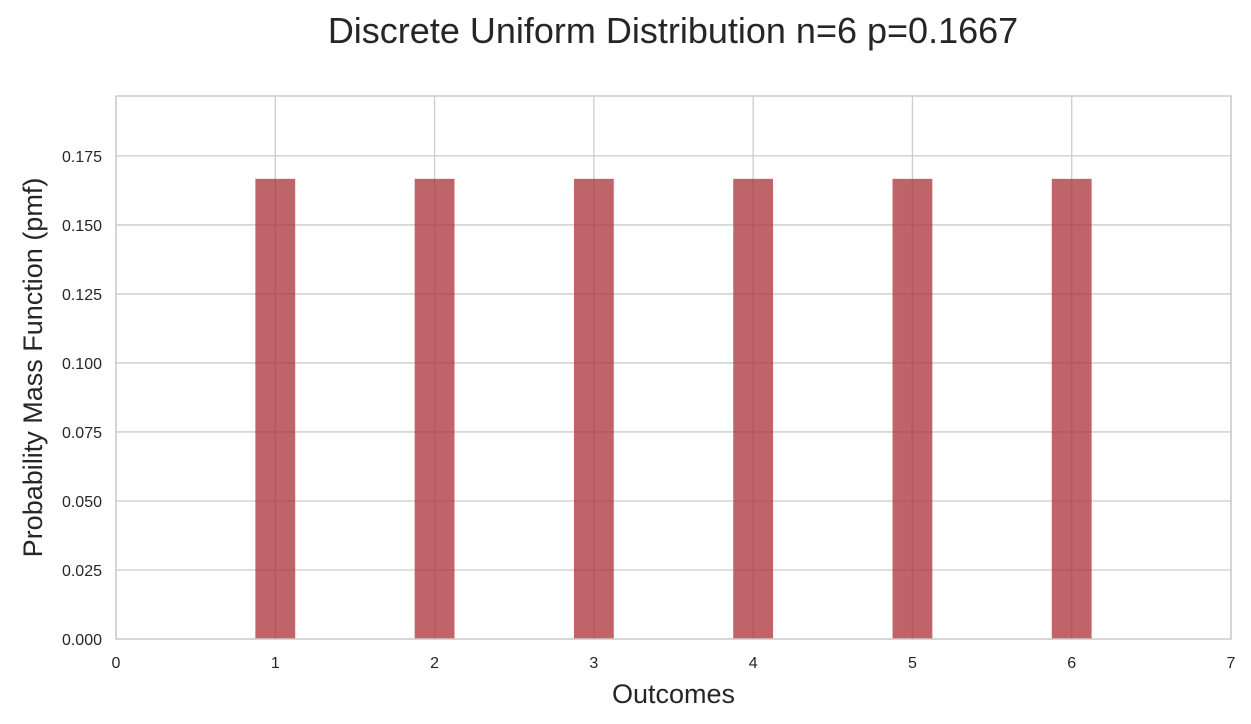  I want to click on x-axis-ticks: 0 1 2 3 4 5 6 7, so click(674, 663).